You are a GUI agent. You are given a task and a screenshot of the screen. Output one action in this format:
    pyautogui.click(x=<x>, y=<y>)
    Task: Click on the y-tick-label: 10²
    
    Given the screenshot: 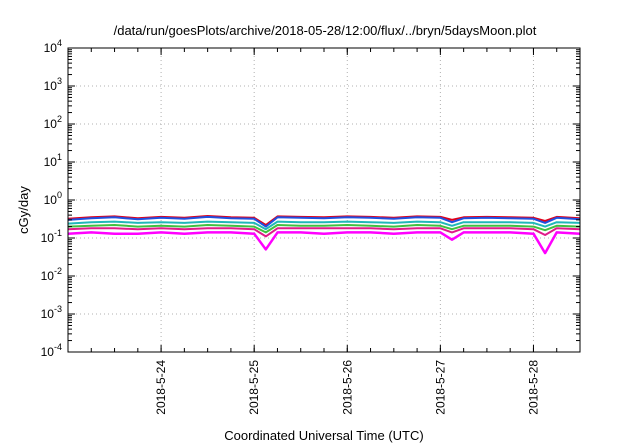 What is the action you would take?
    pyautogui.click(x=53, y=122)
    